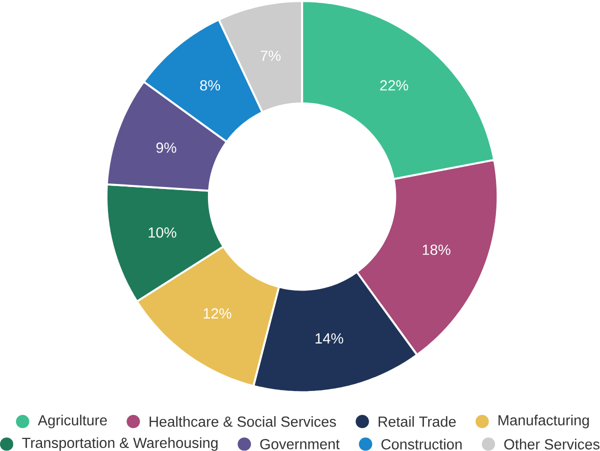 Image resolution: width=600 pixels, height=451 pixels. Describe the element at coordinates (72, 421) in the screenshot. I see `legend-label: Agriculture` at that location.